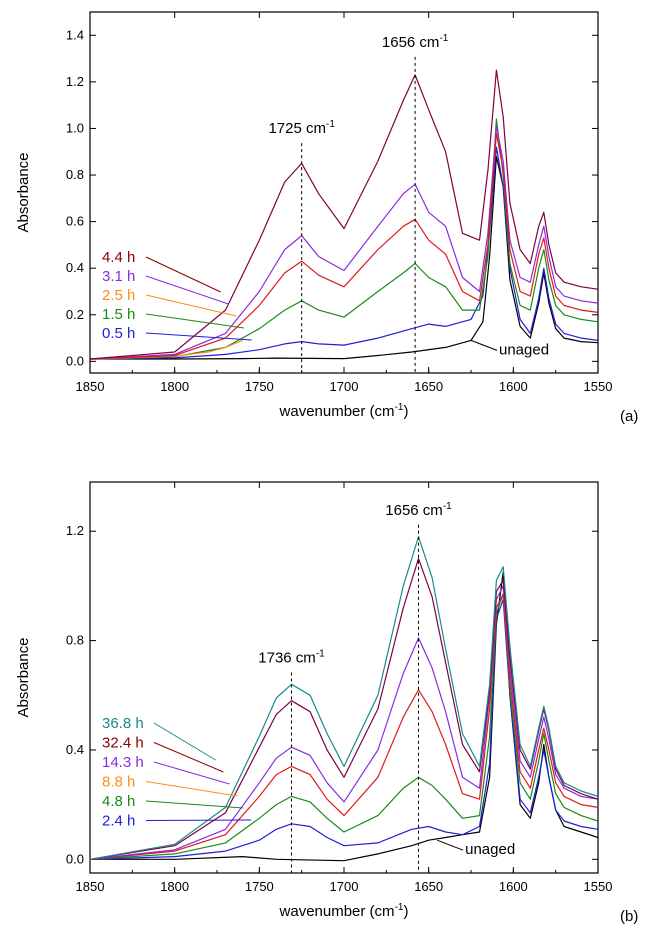 The height and width of the screenshot is (934, 648). What do you see at coordinates (629, 416) in the screenshot?
I see `panel-label: (a)` at bounding box center [629, 416].